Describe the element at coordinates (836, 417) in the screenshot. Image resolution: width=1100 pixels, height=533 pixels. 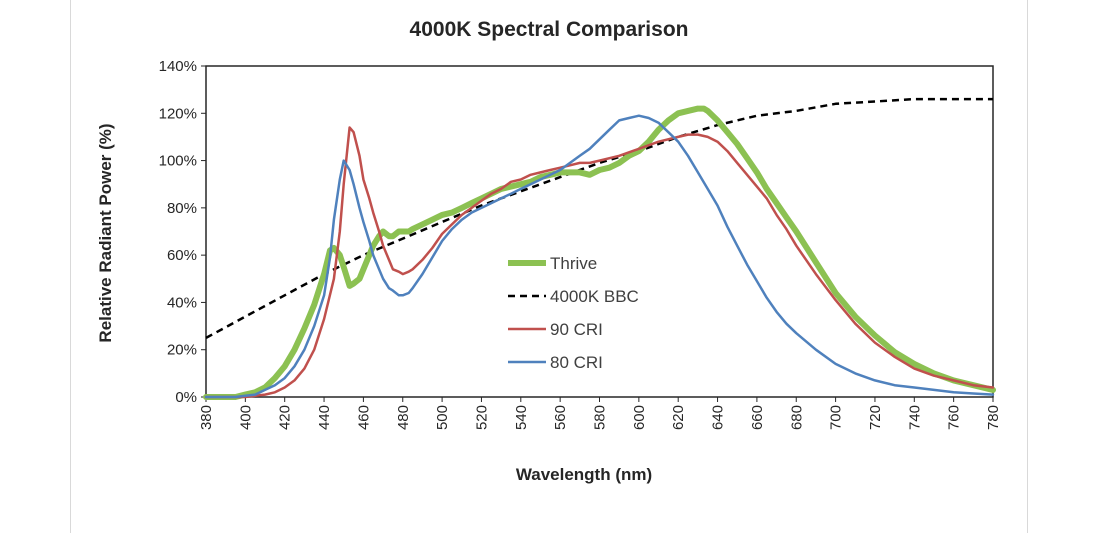
I see `x-tick-label: 700` at that location.